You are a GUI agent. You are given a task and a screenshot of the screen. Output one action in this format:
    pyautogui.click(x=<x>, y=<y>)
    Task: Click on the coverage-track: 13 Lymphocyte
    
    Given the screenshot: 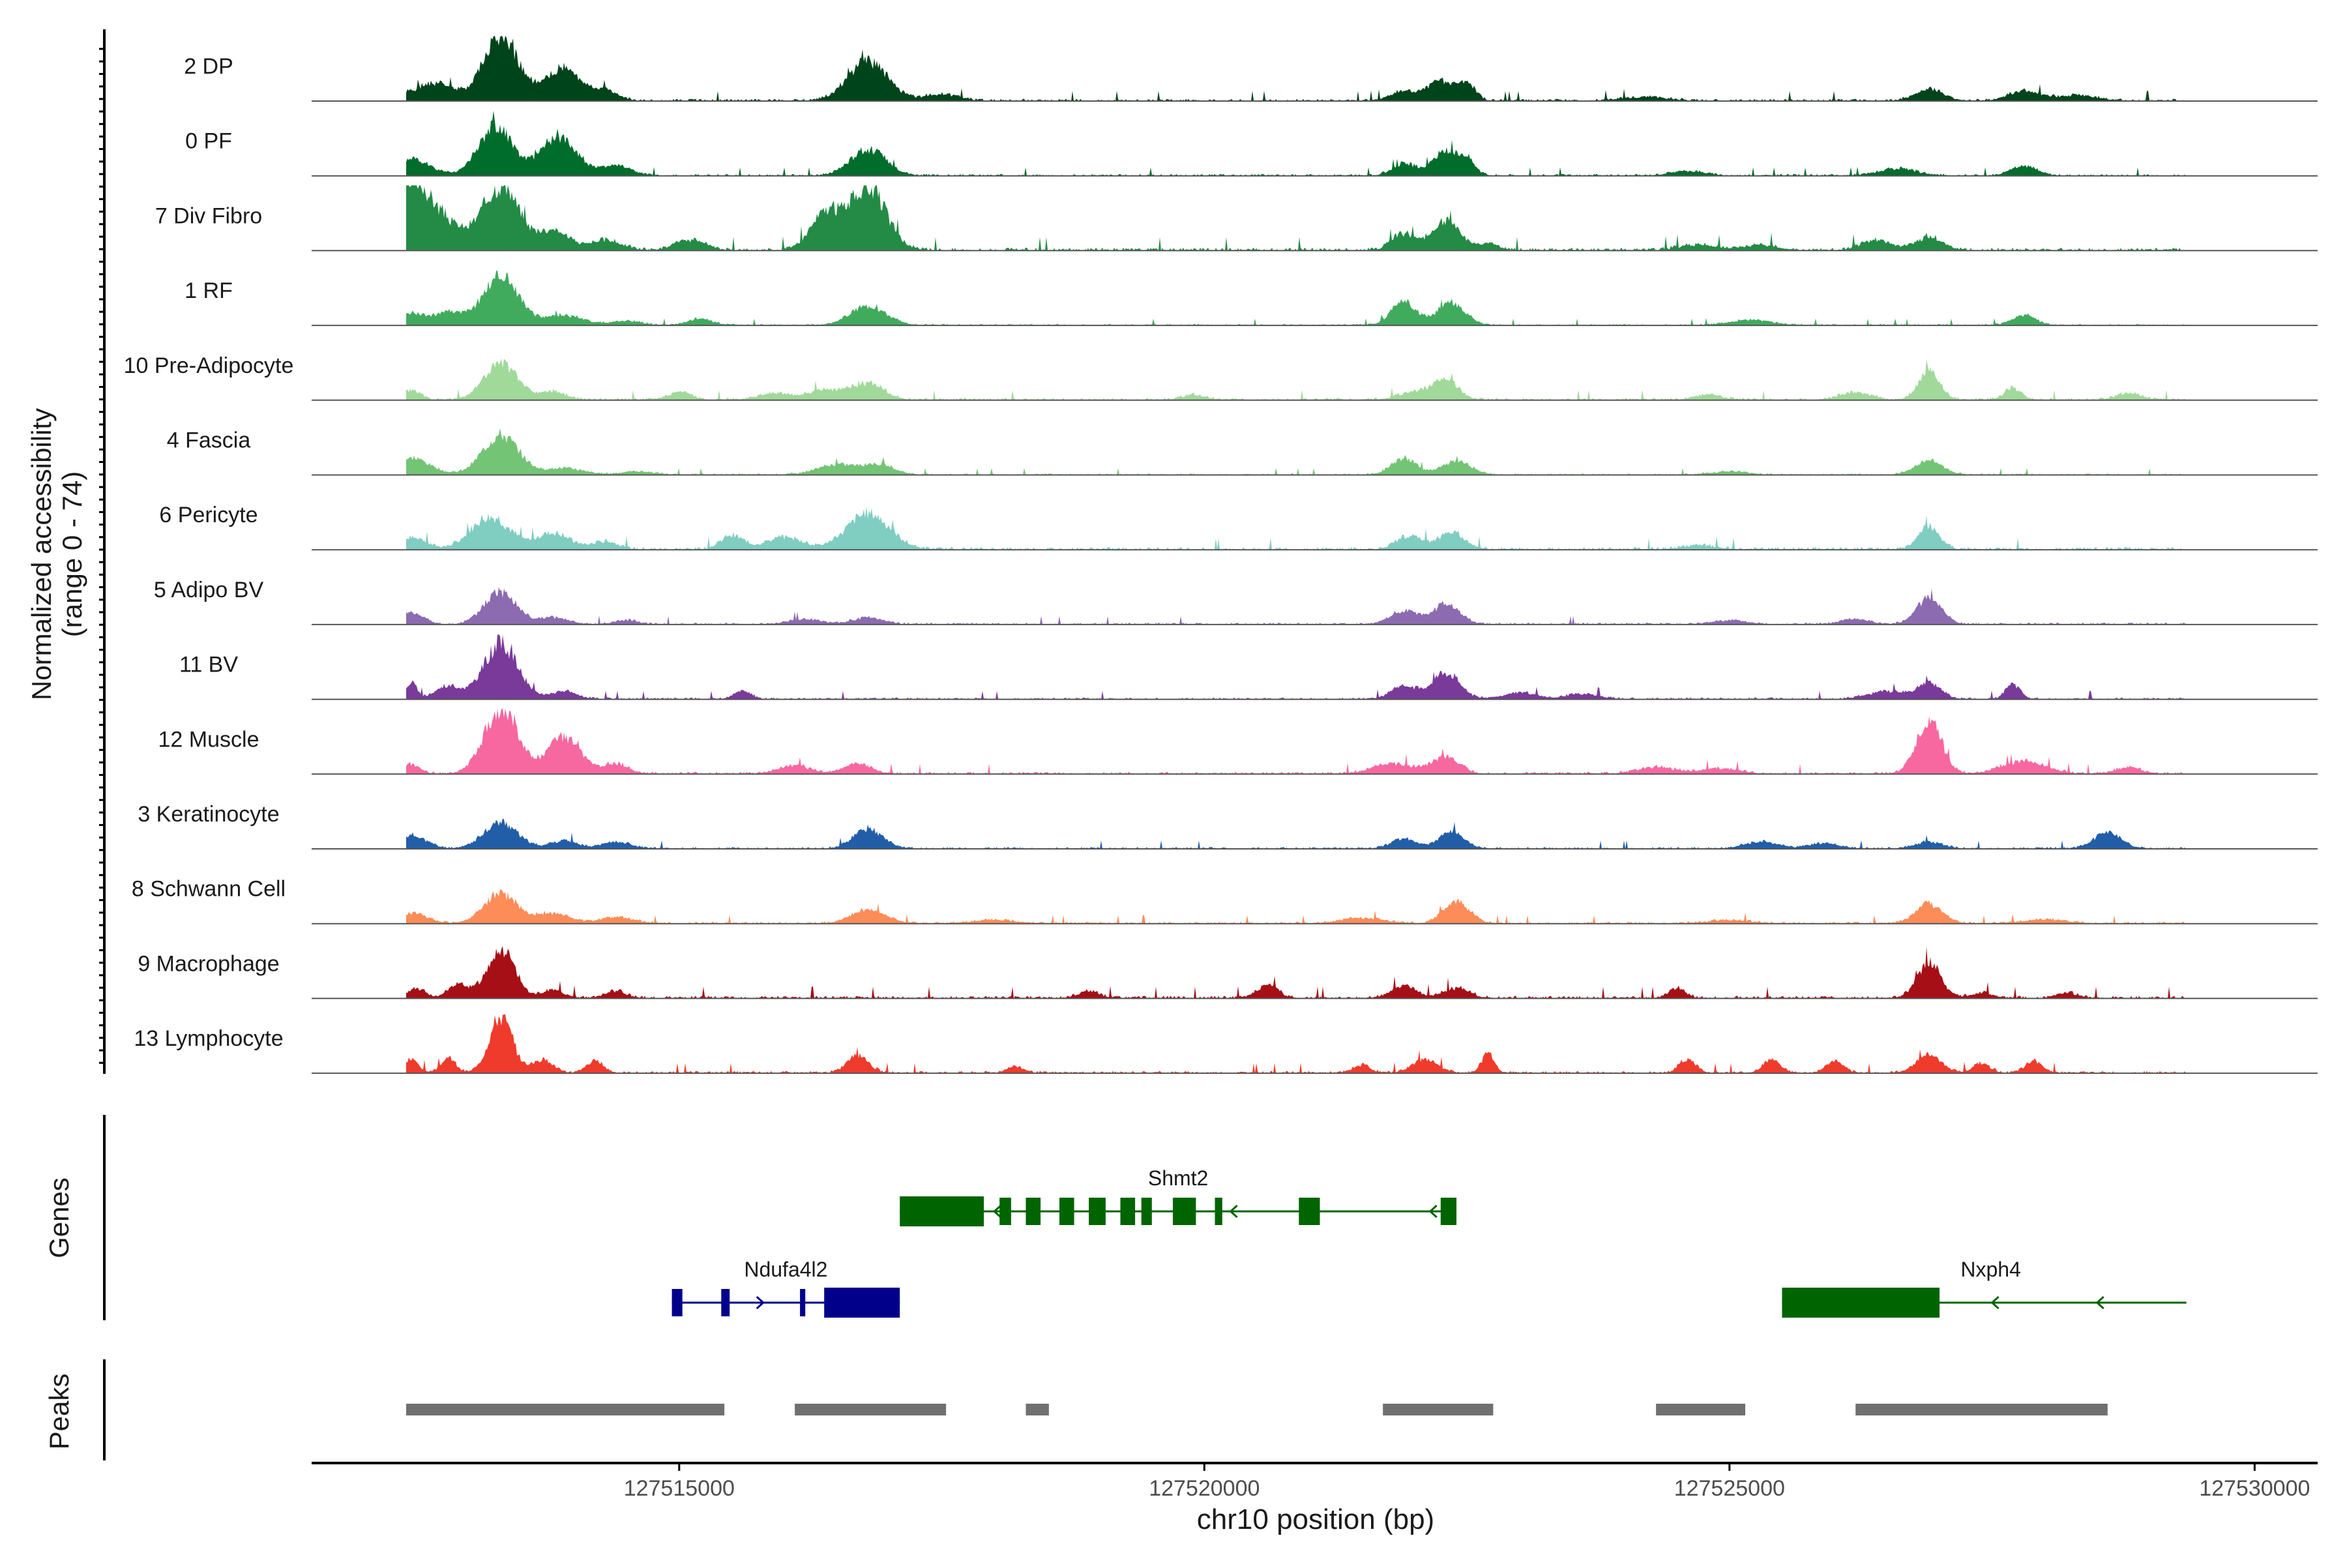 What is the action you would take?
    pyautogui.click(x=1226, y=1044)
    